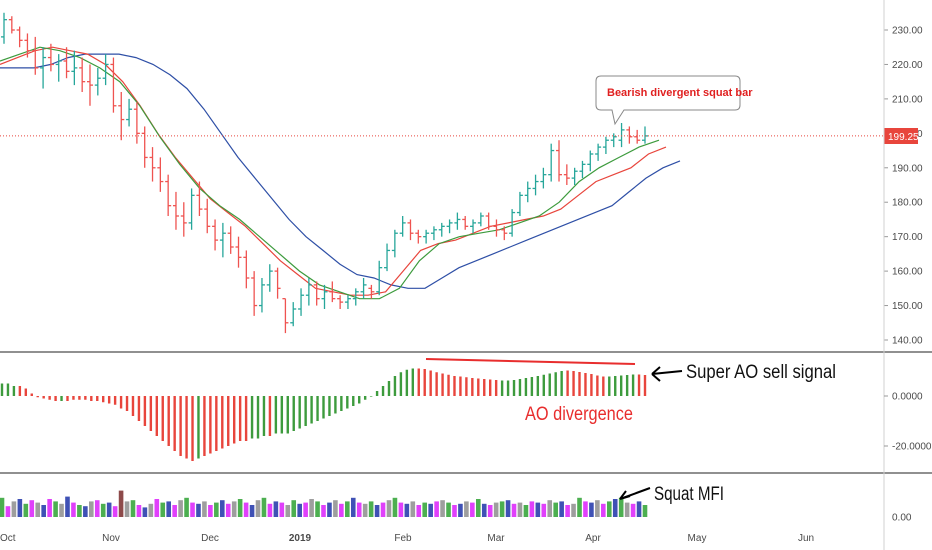 This screenshot has height=550, width=932. Describe the element at coordinates (530, 361) in the screenshot. I see `ao-divergence-line` at that location.